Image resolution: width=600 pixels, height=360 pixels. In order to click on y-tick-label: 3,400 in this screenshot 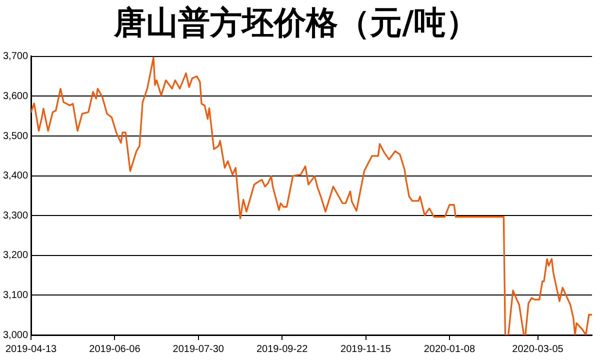, I will do `click(15, 176)`.